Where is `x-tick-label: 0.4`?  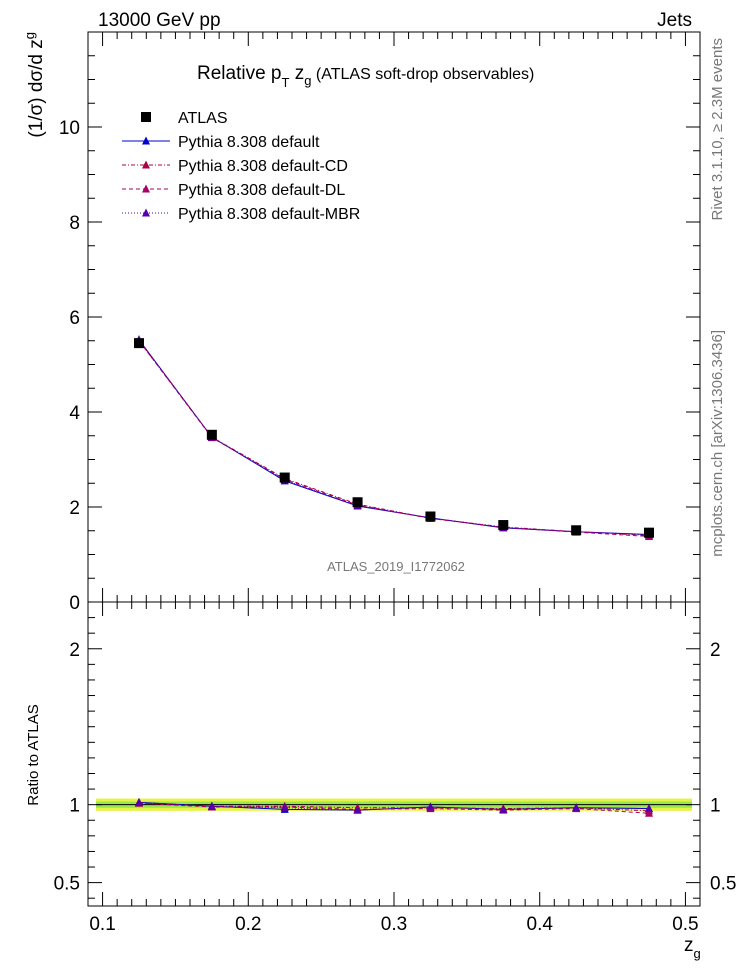 x-tick-label: 0.4 is located at coordinates (540, 924).